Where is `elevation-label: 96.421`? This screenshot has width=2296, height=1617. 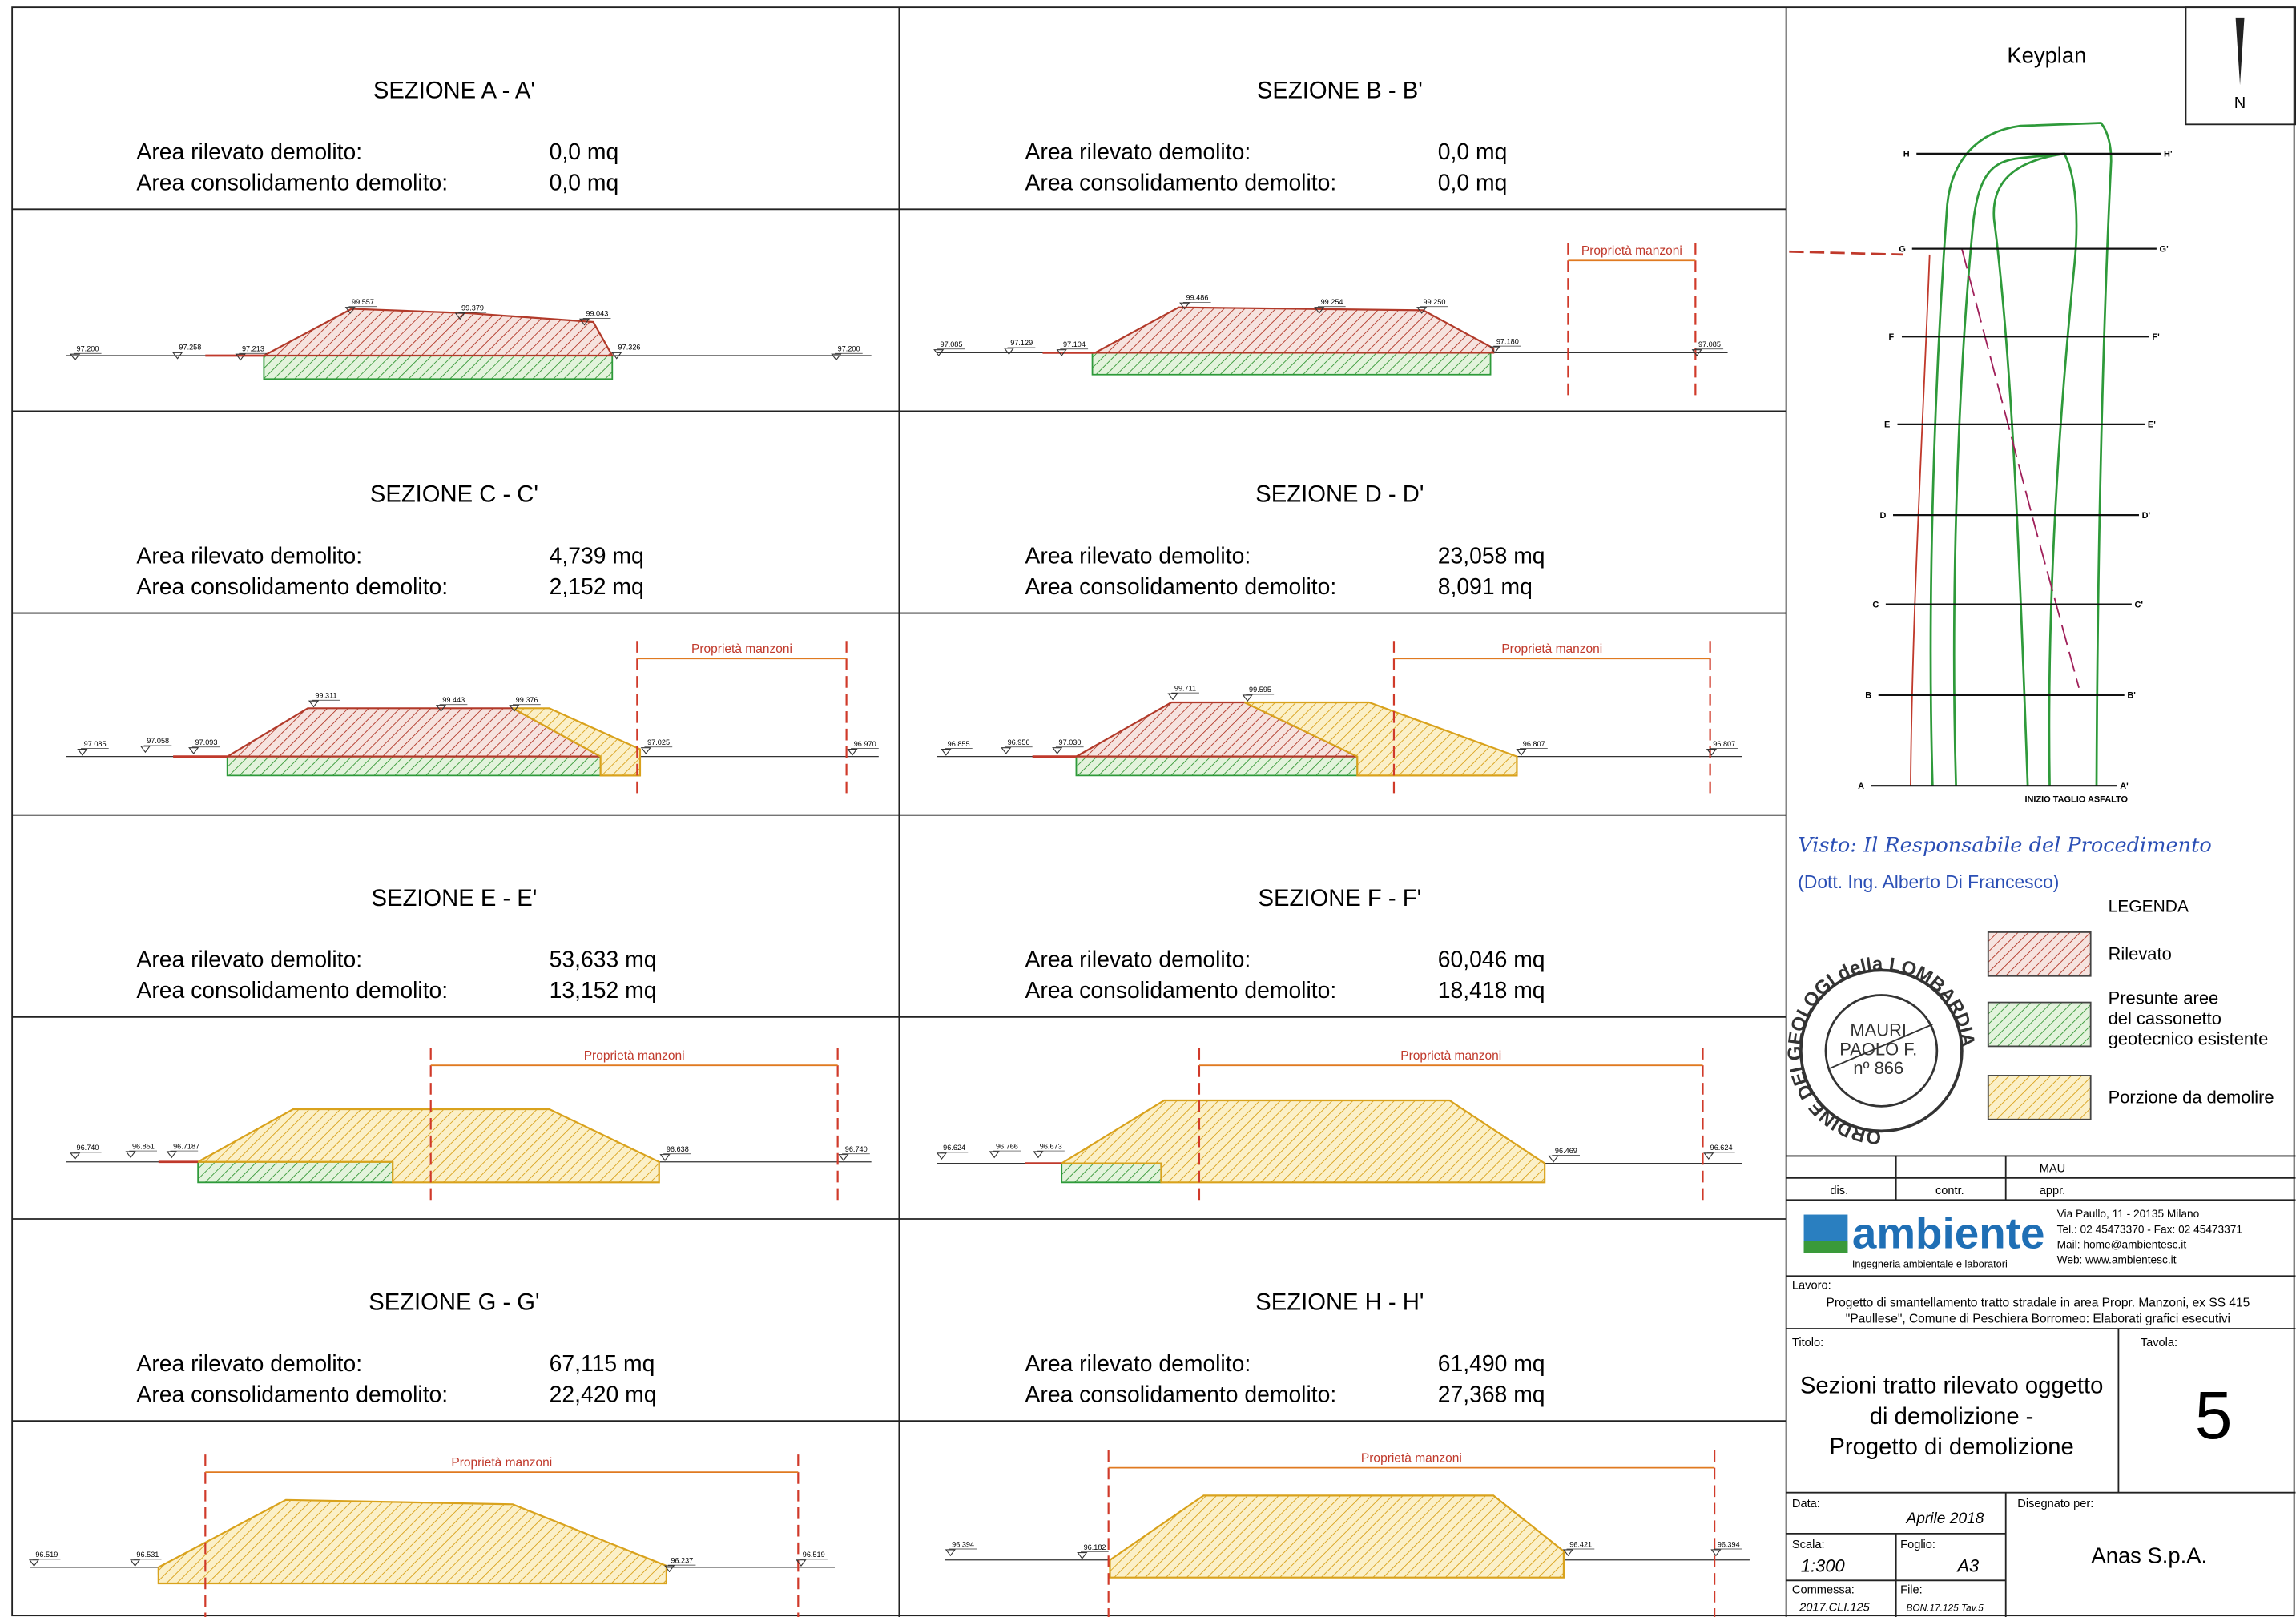
elevation-label: 96.421 is located at coordinates (1580, 1544).